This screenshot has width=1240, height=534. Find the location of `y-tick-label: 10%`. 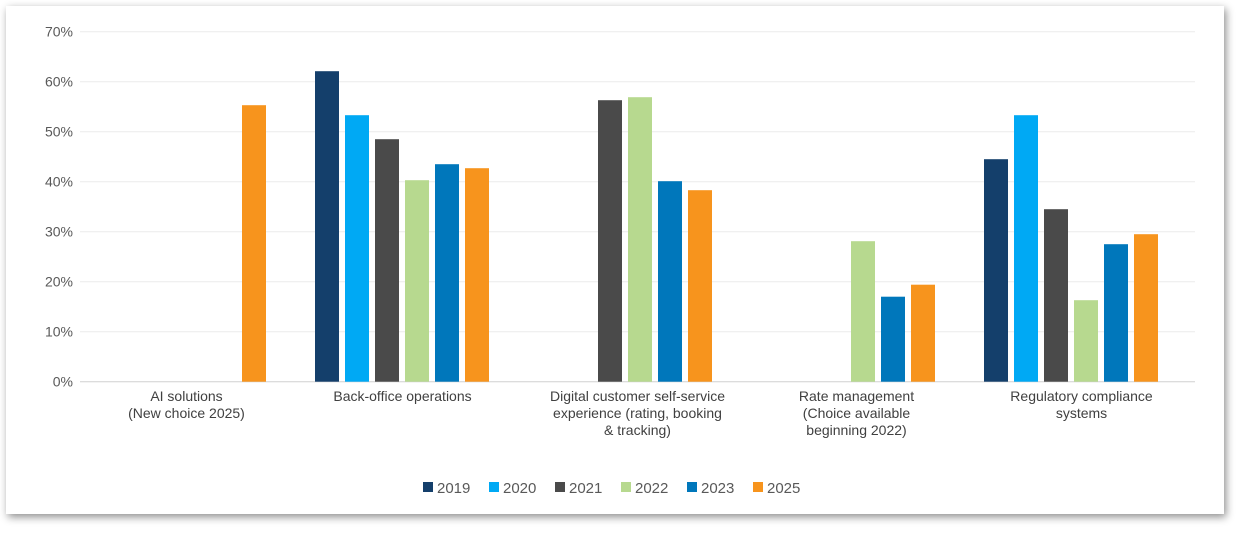

y-tick-label: 10% is located at coordinates (59, 332).